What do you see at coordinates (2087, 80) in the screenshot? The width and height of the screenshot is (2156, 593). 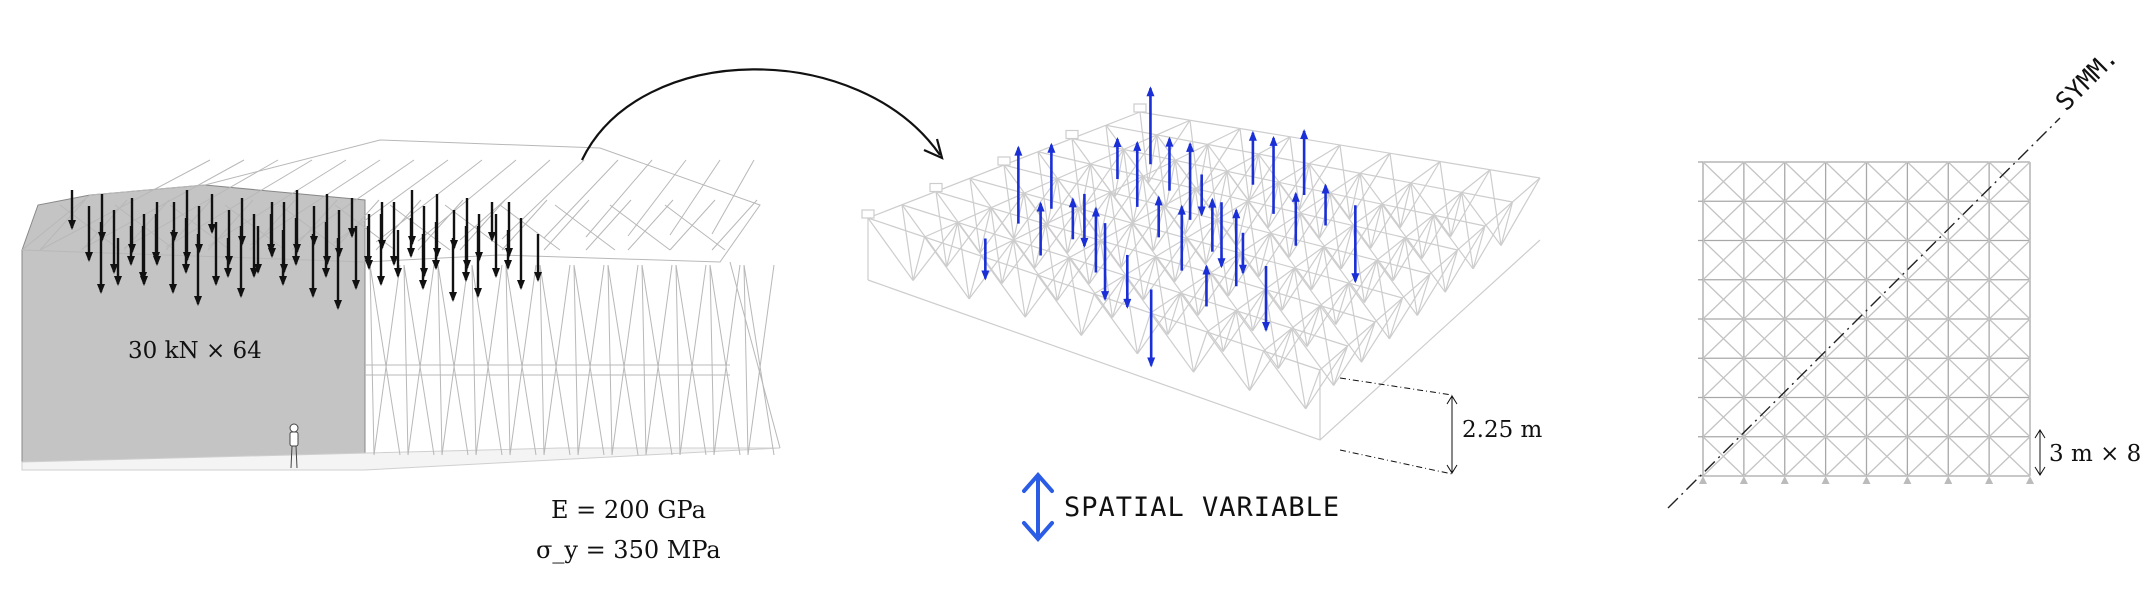 I see `symmetry-label: SYMM.` at bounding box center [2087, 80].